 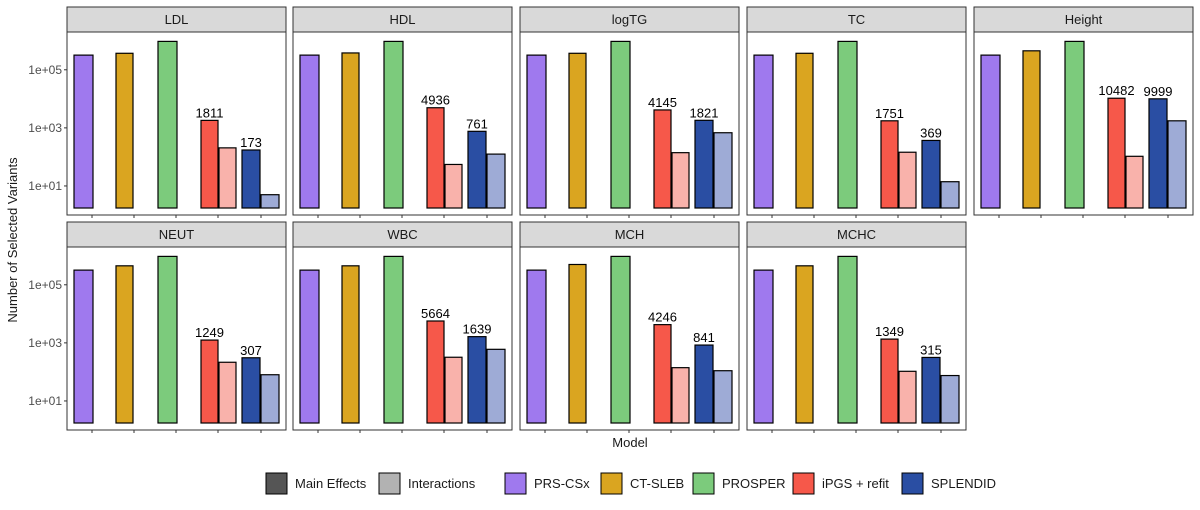 What do you see at coordinates (402, 234) in the screenshot?
I see `panel-title: WBC` at bounding box center [402, 234].